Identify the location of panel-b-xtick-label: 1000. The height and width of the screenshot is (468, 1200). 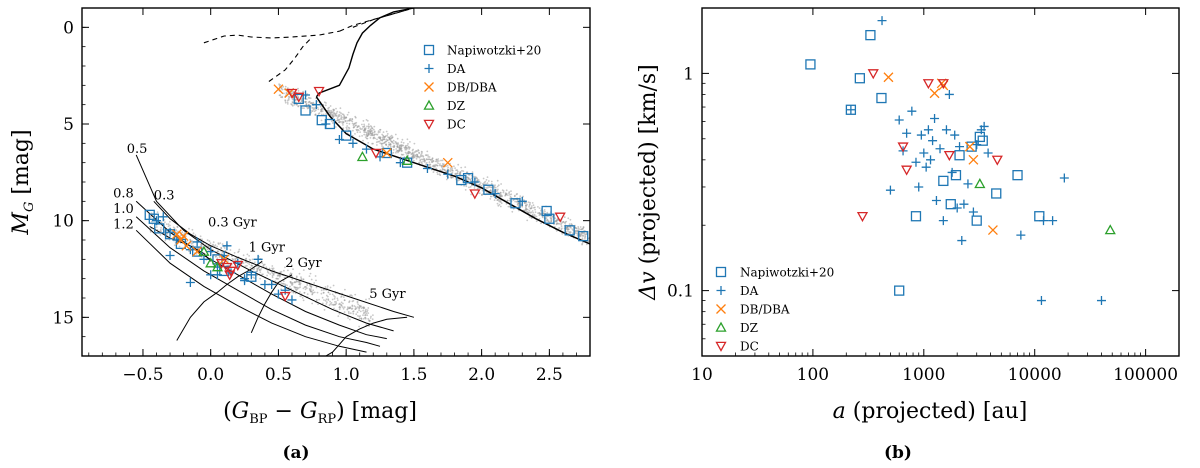
(923, 375).